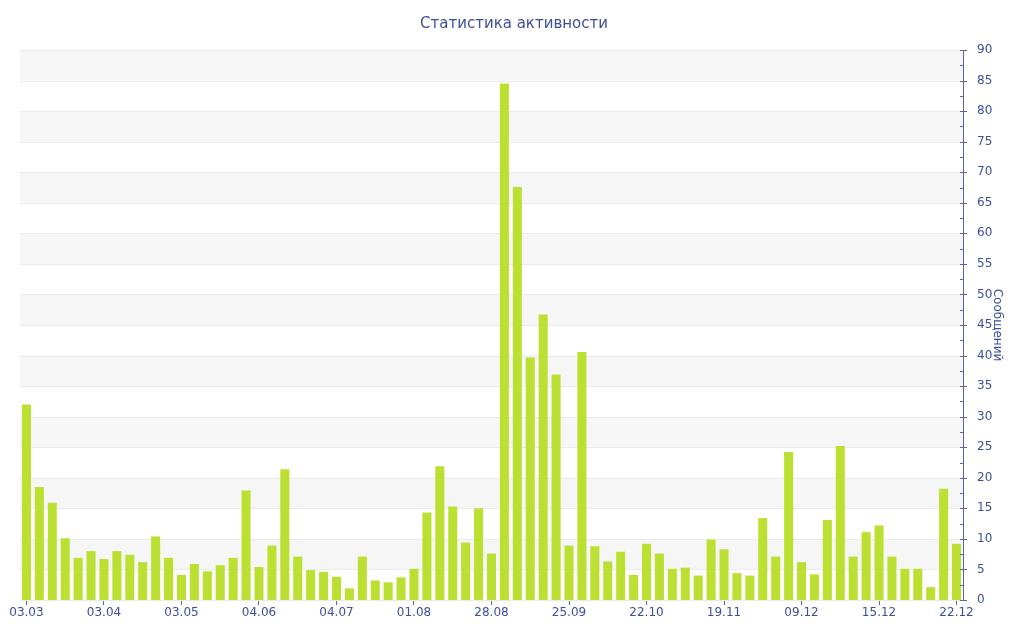 Image resolution: width=1024 pixels, height=640 pixels. What do you see at coordinates (985, 415) in the screenshot?
I see `y-tick-label: 30` at bounding box center [985, 415].